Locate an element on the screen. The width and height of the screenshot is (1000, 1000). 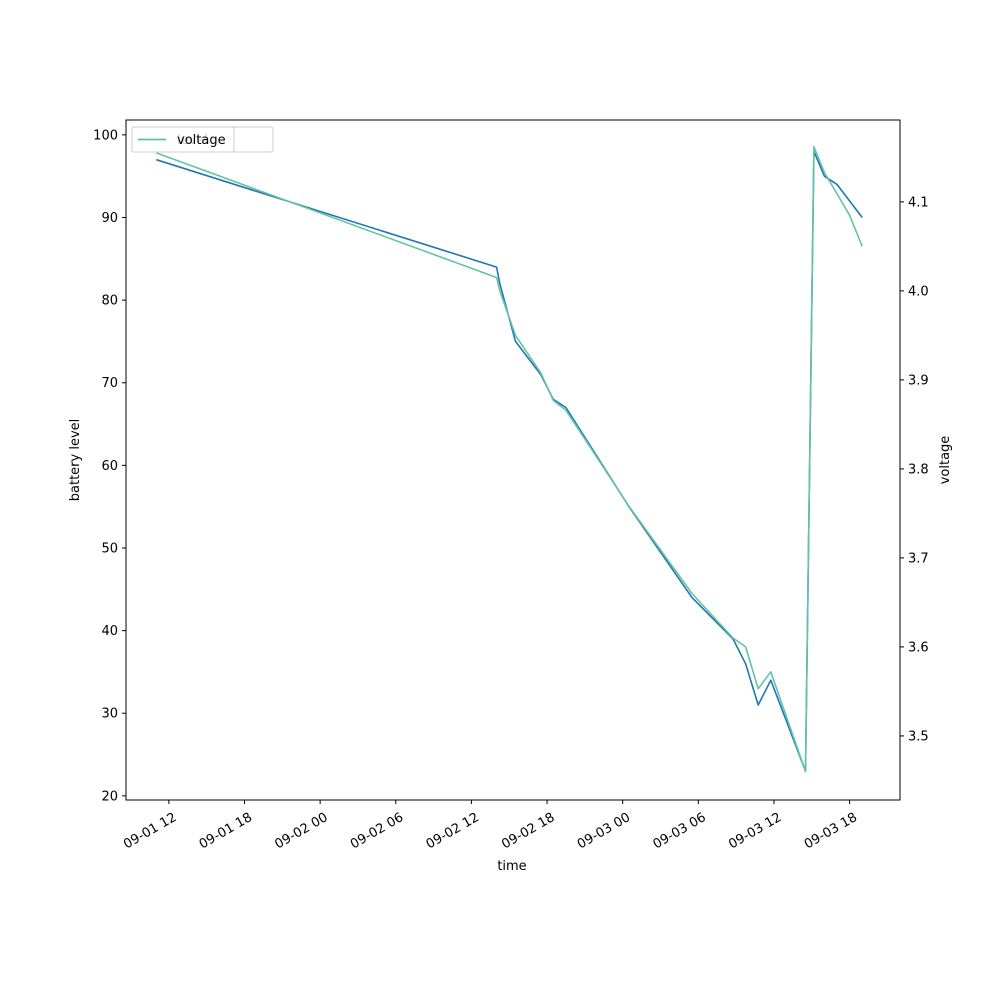
y-right-tick-label: 3.9 is located at coordinates (918, 380).